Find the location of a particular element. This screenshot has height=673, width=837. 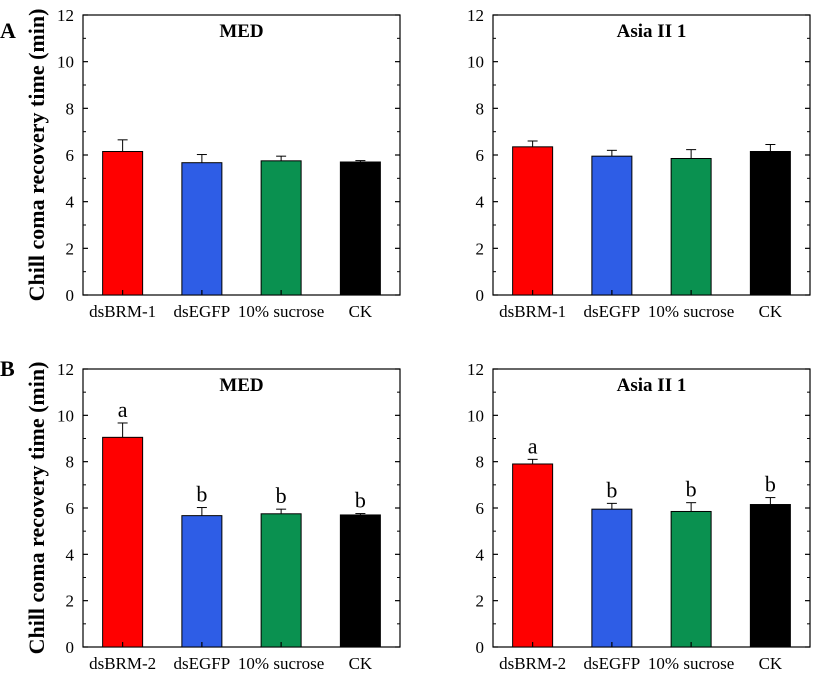

panel-label-a: A is located at coordinates (8, 30).